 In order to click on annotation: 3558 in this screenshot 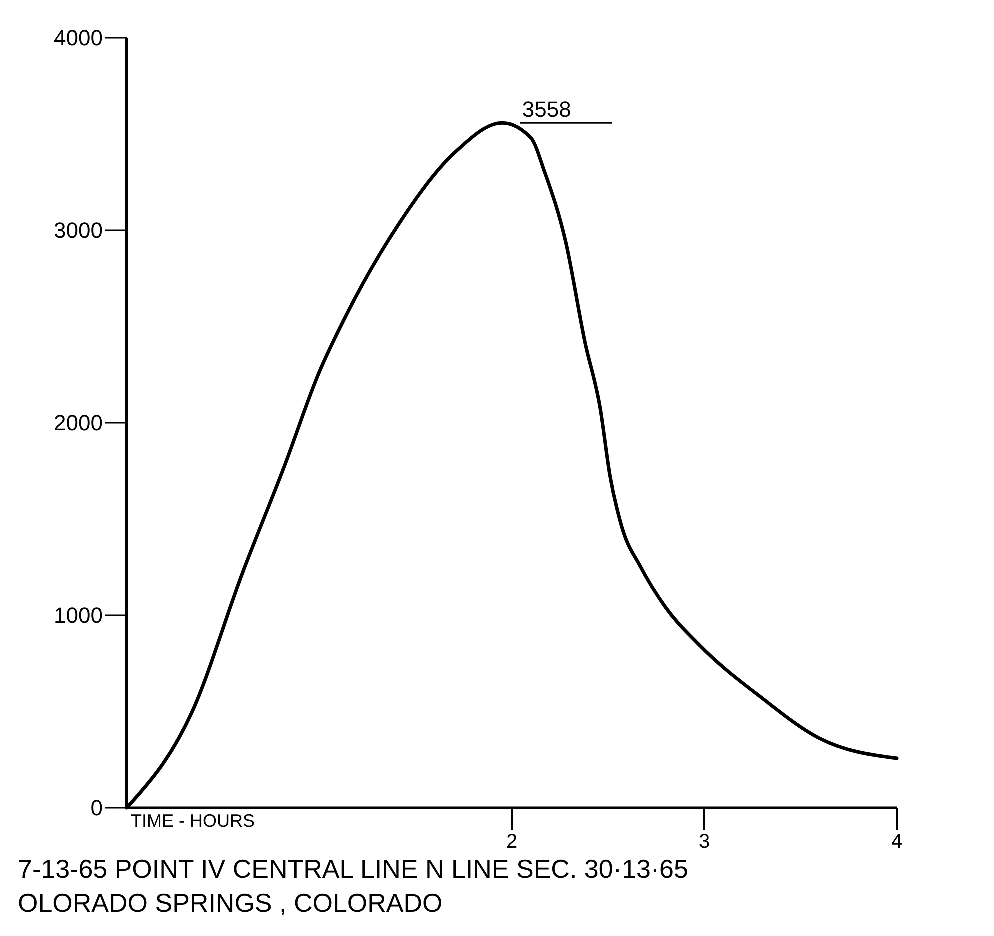, I will do `click(547, 109)`.